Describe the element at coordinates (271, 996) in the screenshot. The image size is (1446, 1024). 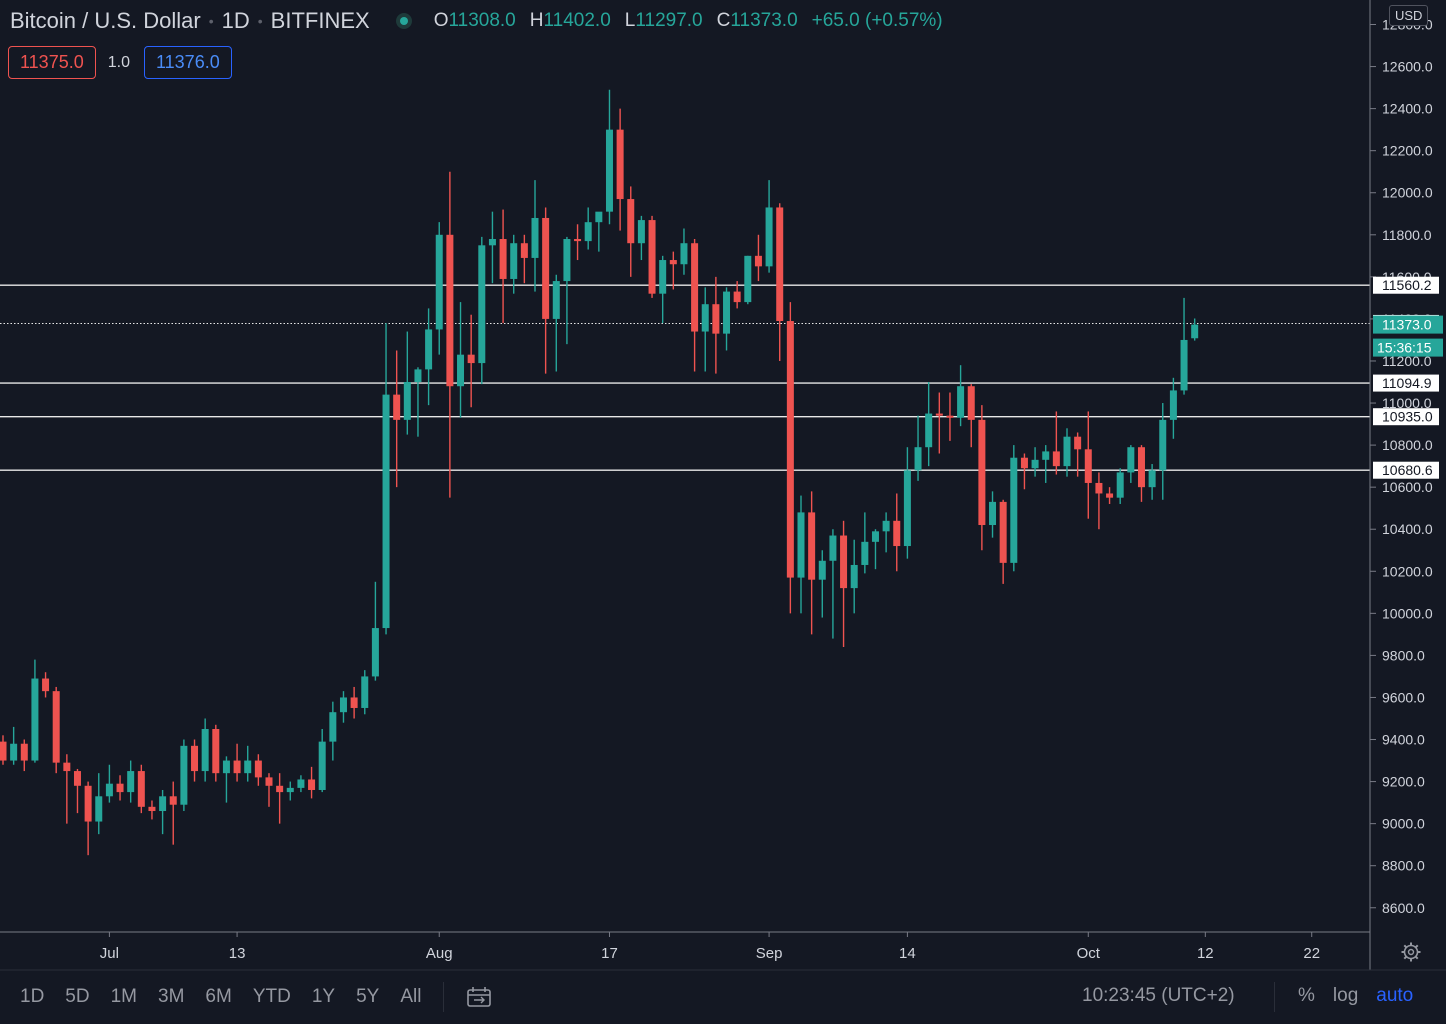
I see `timeframe-ytd: YTD` at that location.